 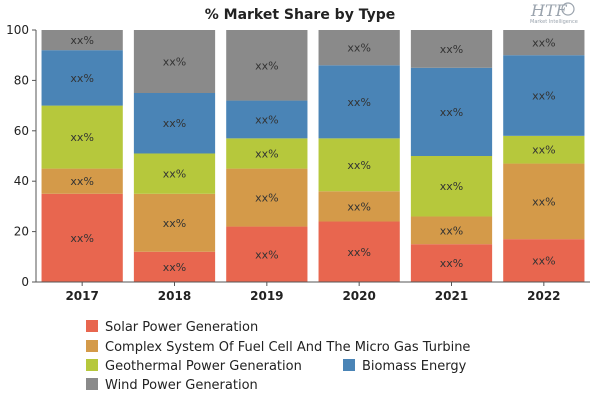 I want to click on y-tick-label: 0, so click(x=25, y=282).